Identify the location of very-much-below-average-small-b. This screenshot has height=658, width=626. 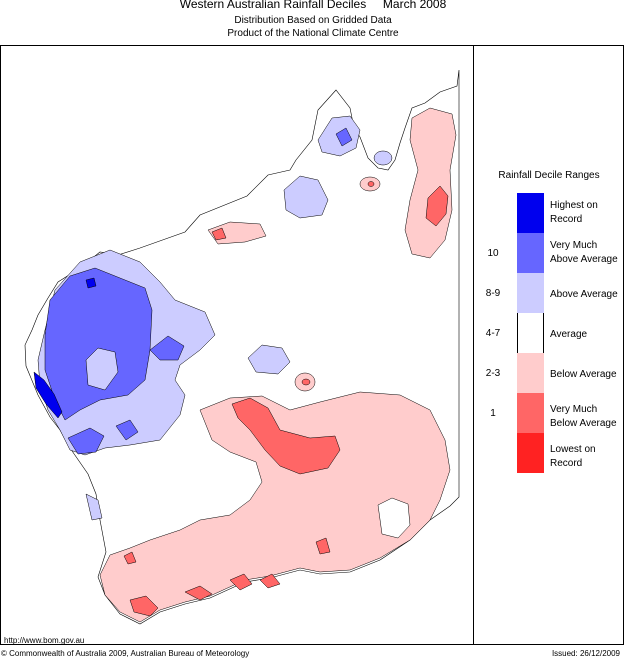
(323, 546).